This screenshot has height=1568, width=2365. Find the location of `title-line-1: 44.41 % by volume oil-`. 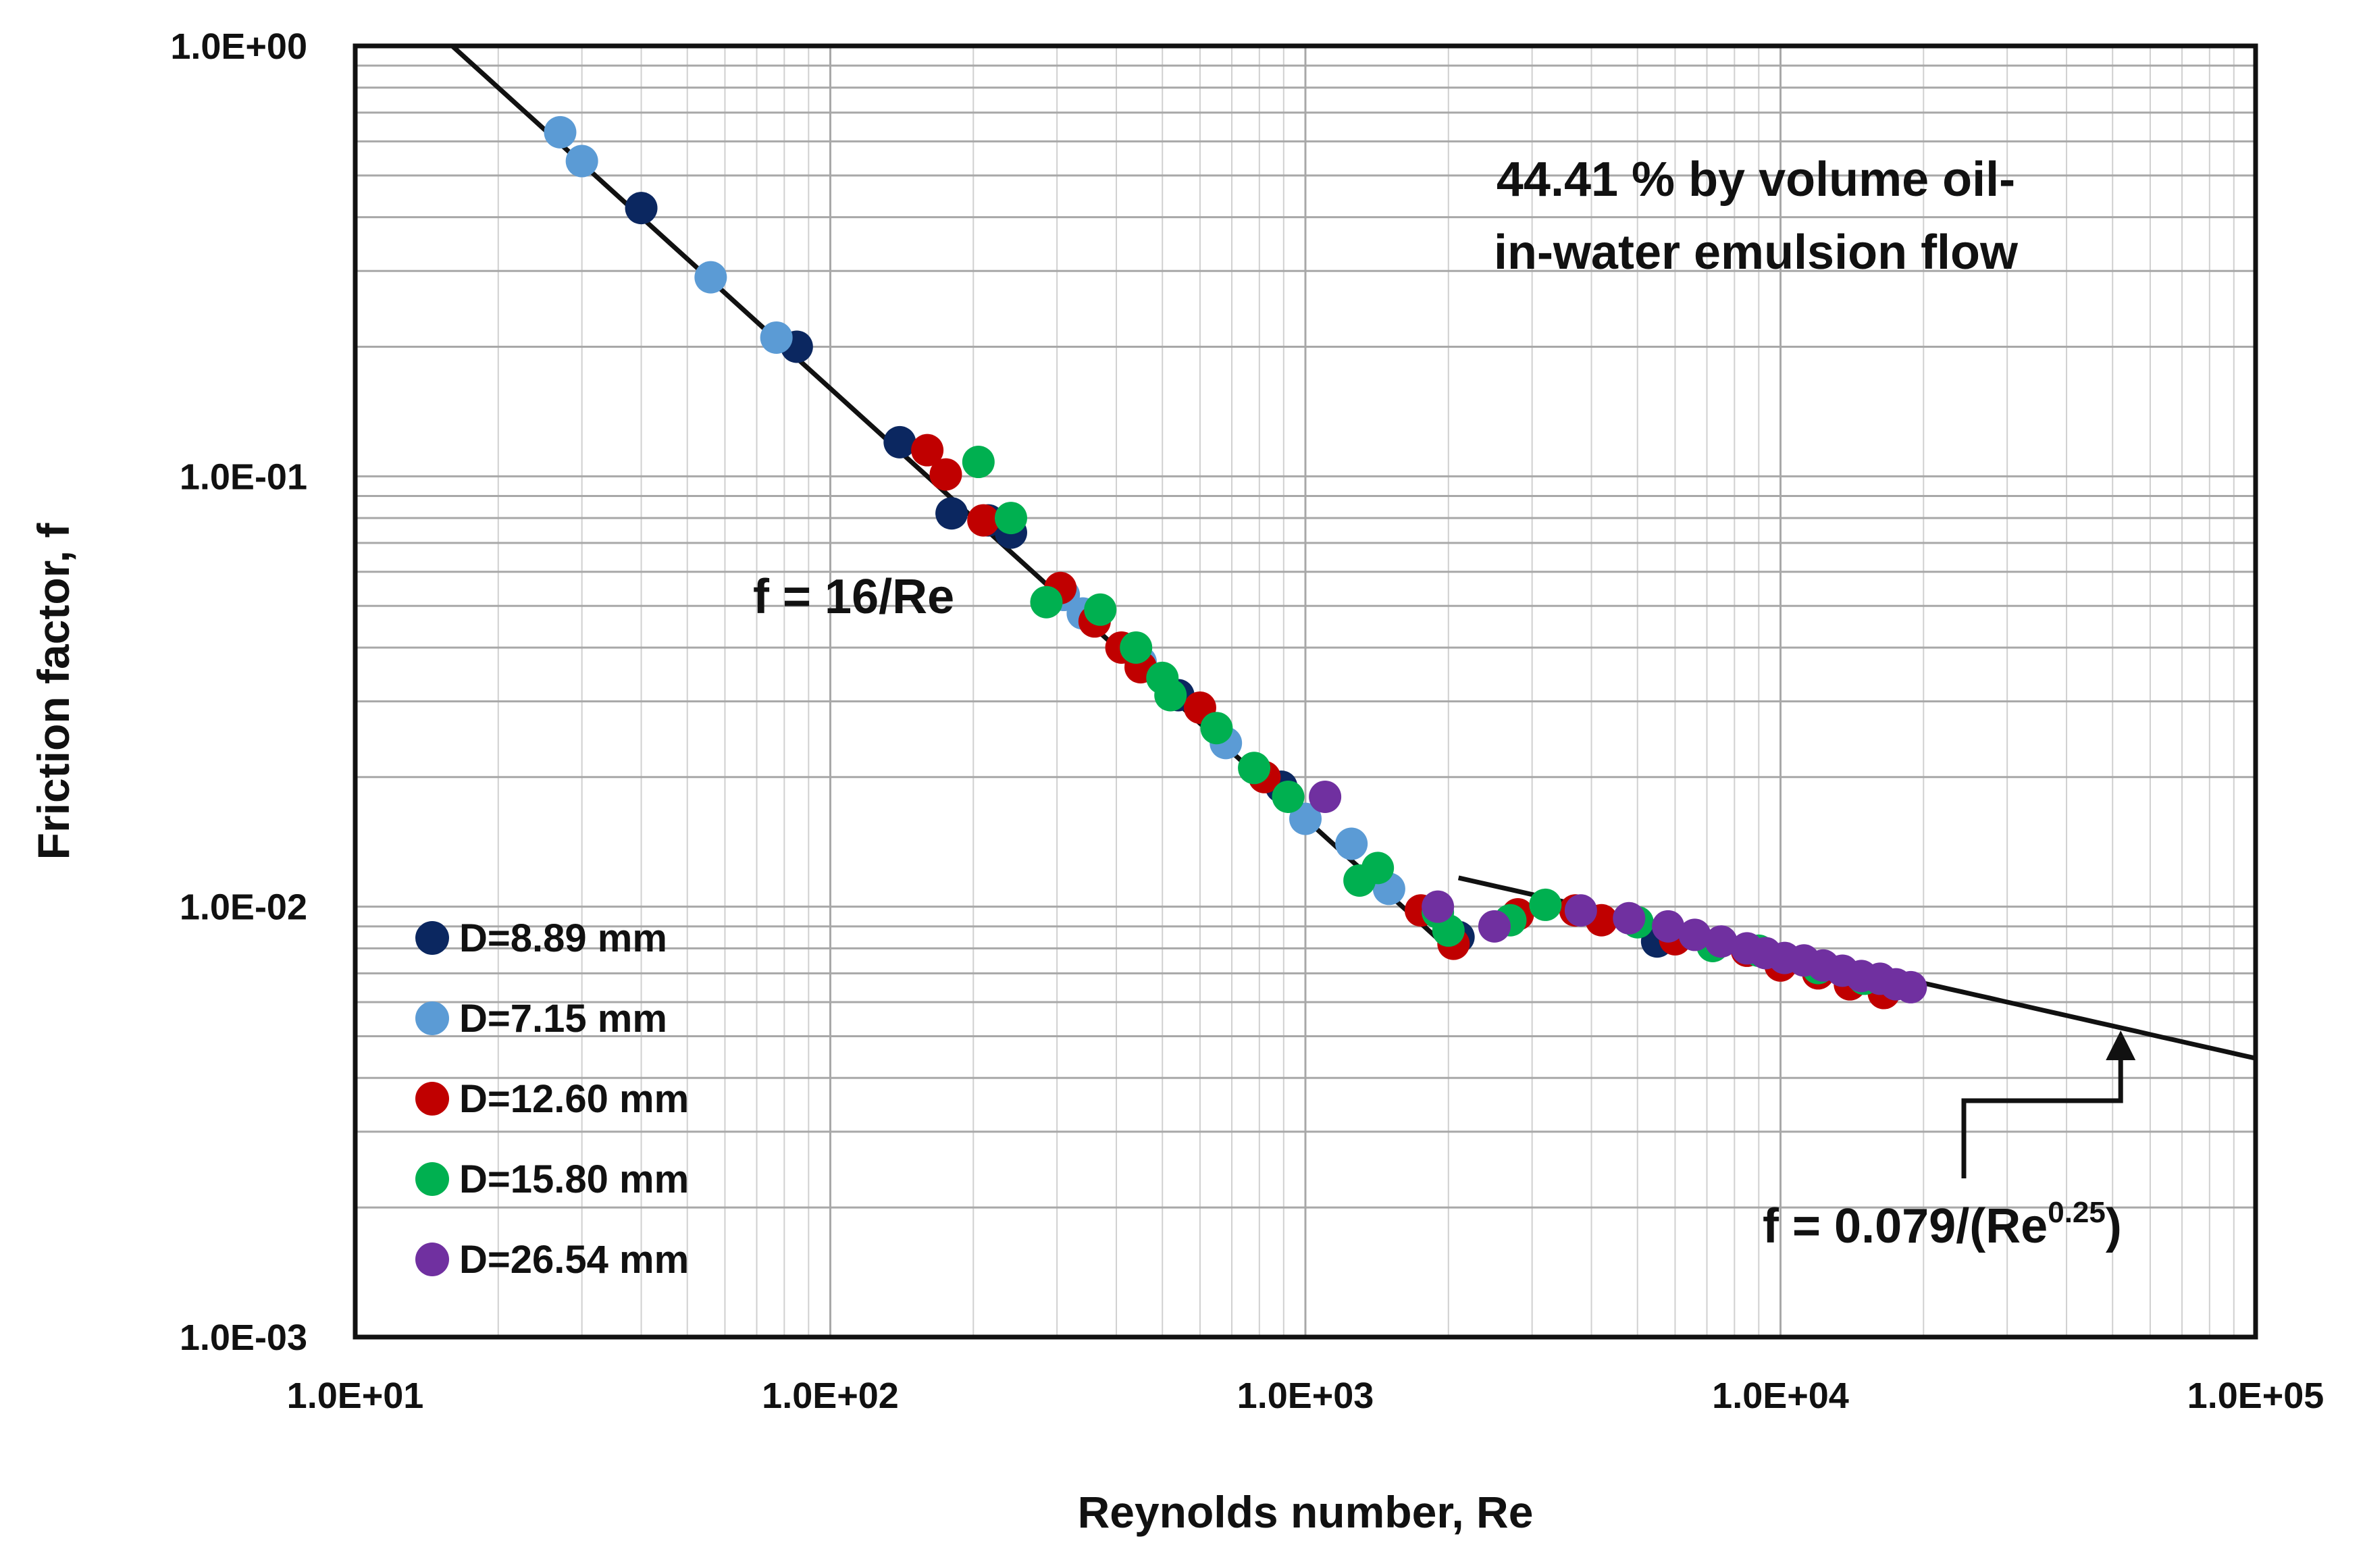

title-line-1: 44.41 % by volume oil- is located at coordinates (1756, 180).